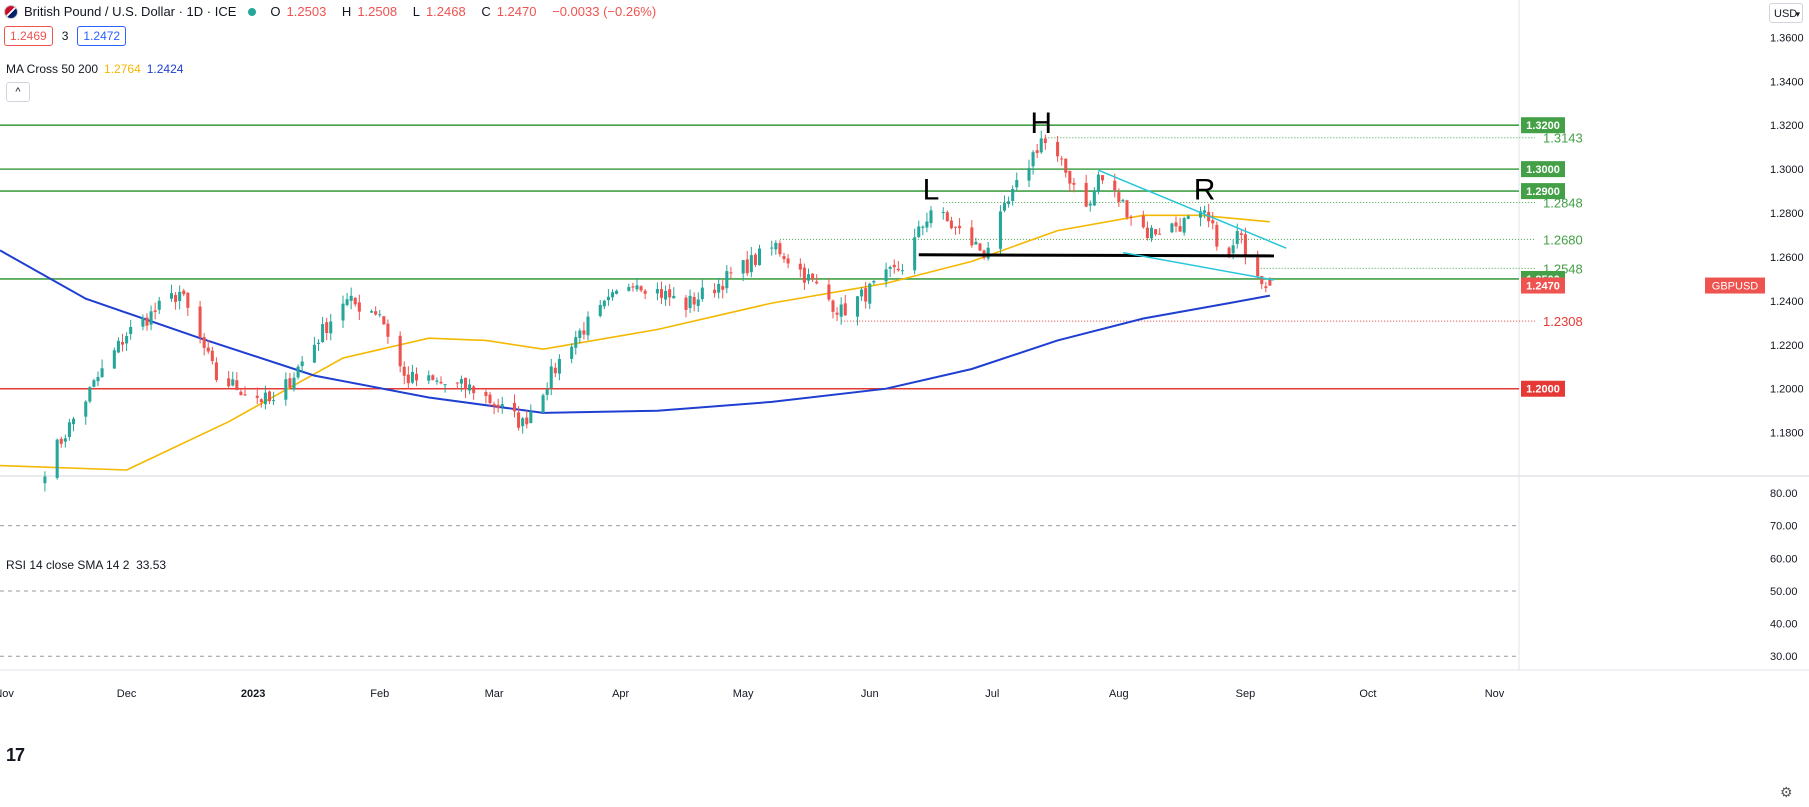 The width and height of the screenshot is (1809, 807). What do you see at coordinates (15, 755) in the screenshot?
I see `tradingview-logo-icon: 17` at bounding box center [15, 755].